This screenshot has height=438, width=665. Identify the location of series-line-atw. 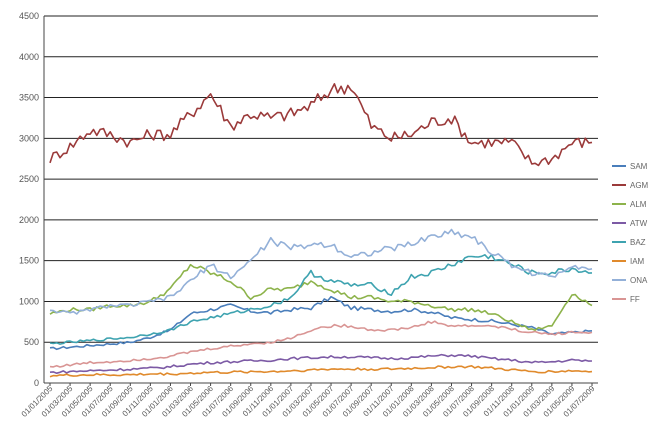
(321, 364).